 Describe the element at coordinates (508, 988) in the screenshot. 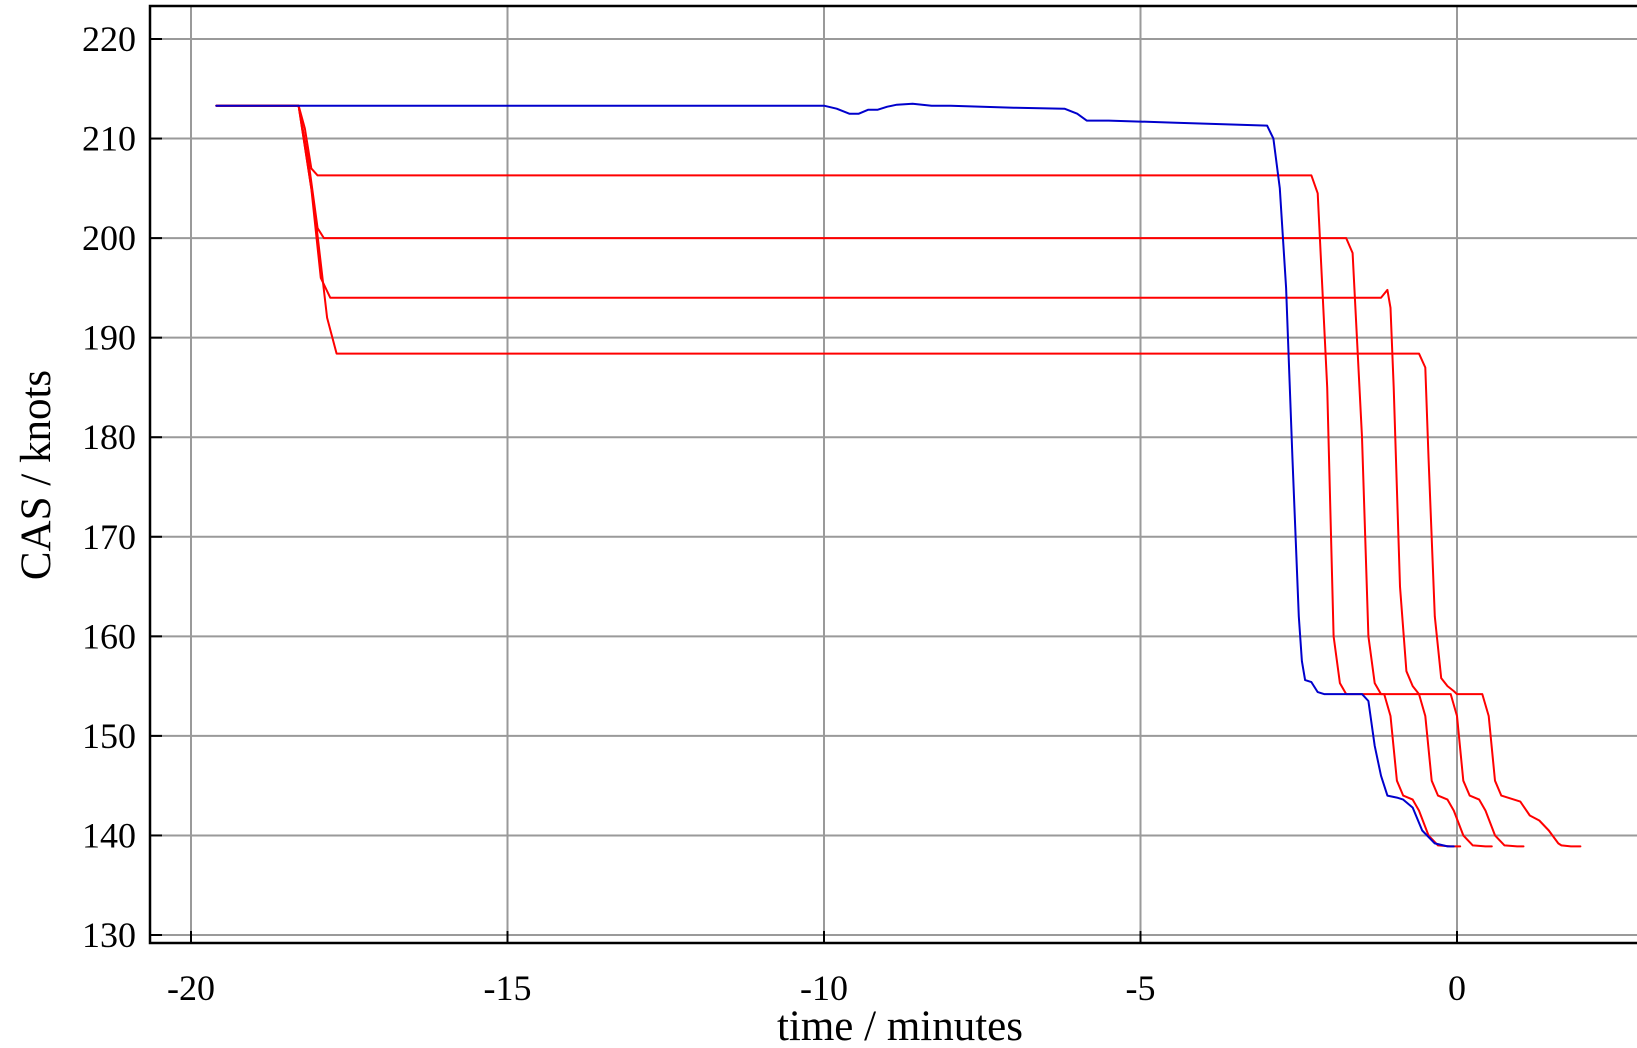

I see `x-tick-label: -15` at that location.